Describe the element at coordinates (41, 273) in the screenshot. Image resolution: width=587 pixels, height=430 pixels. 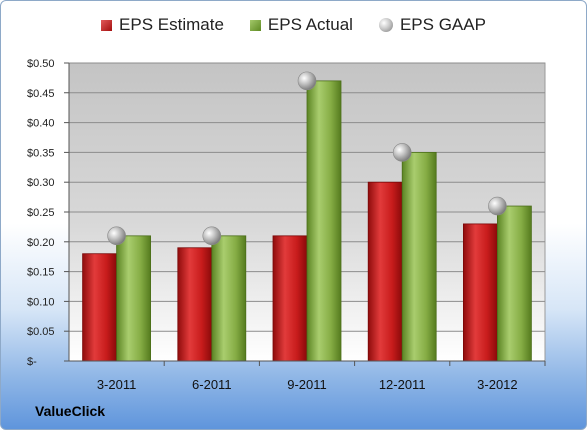
I see `y-tick-label: $0.15` at that location.